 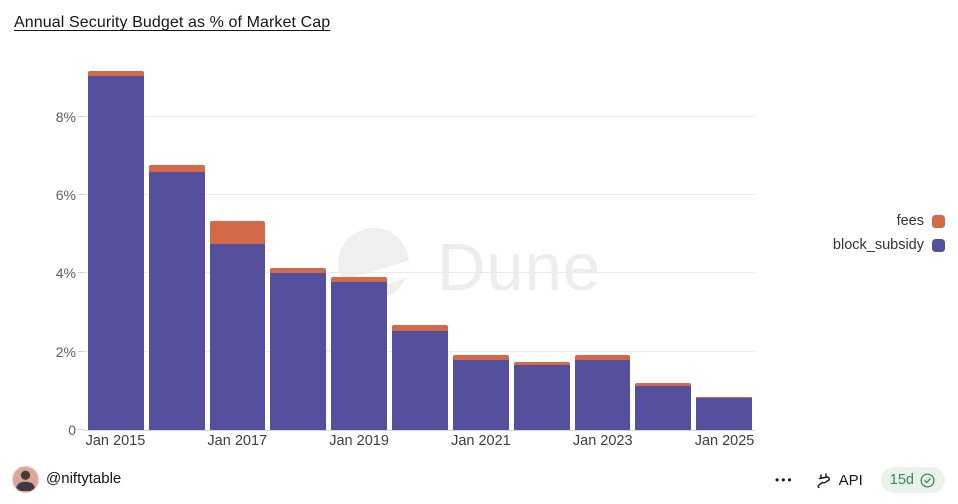 I want to click on x-tick-label: Jan 2017, so click(x=237, y=441).